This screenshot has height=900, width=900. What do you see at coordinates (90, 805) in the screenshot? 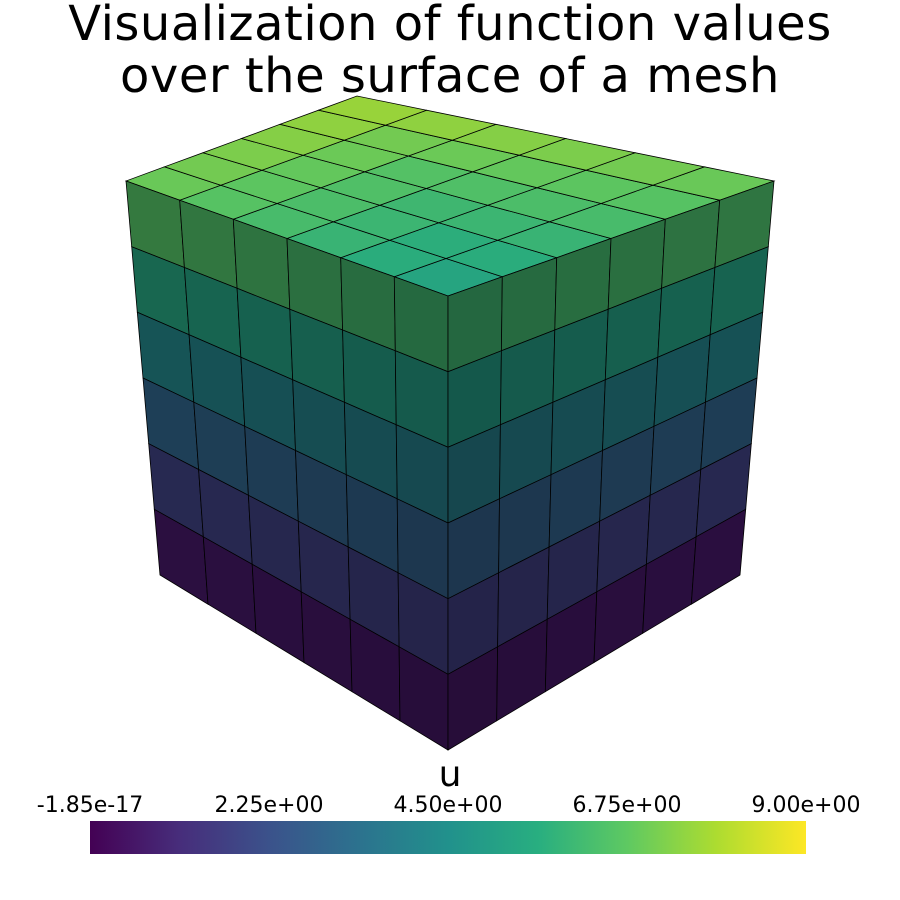
I see `scalar-bar-tick-label: -1.85e-17` at bounding box center [90, 805].